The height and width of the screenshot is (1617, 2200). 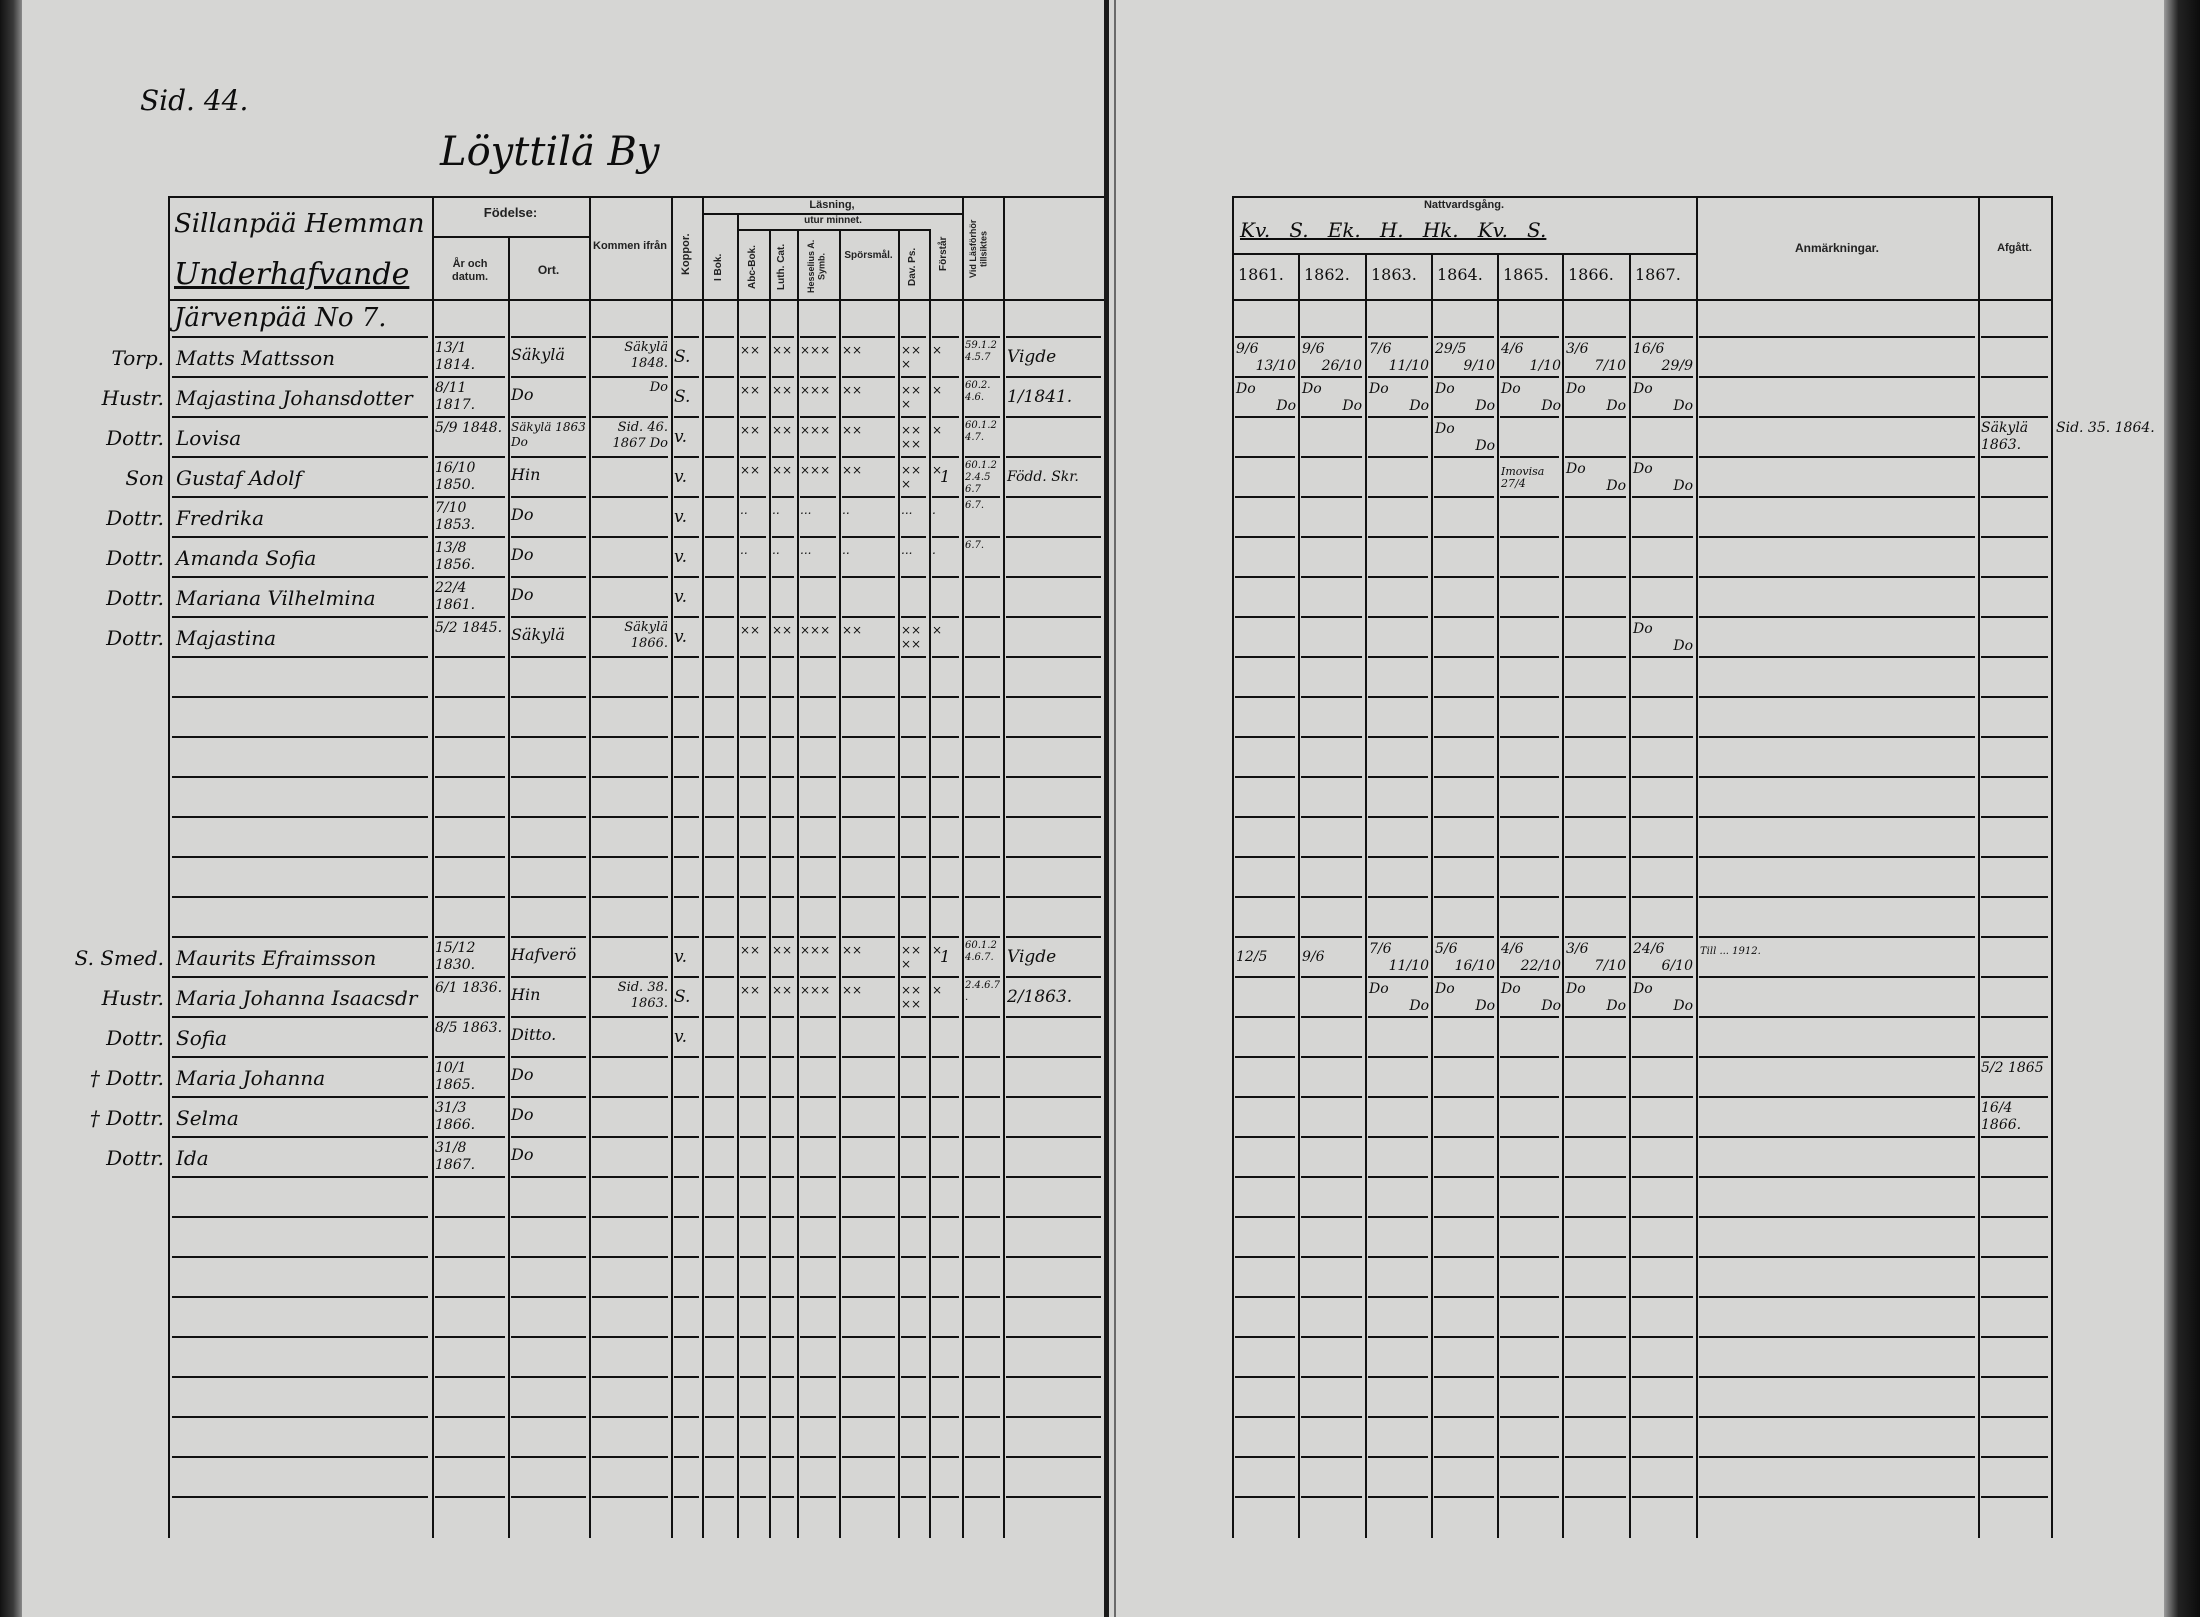 I want to click on person-name: Gustaf Adolf, so click(x=239, y=478).